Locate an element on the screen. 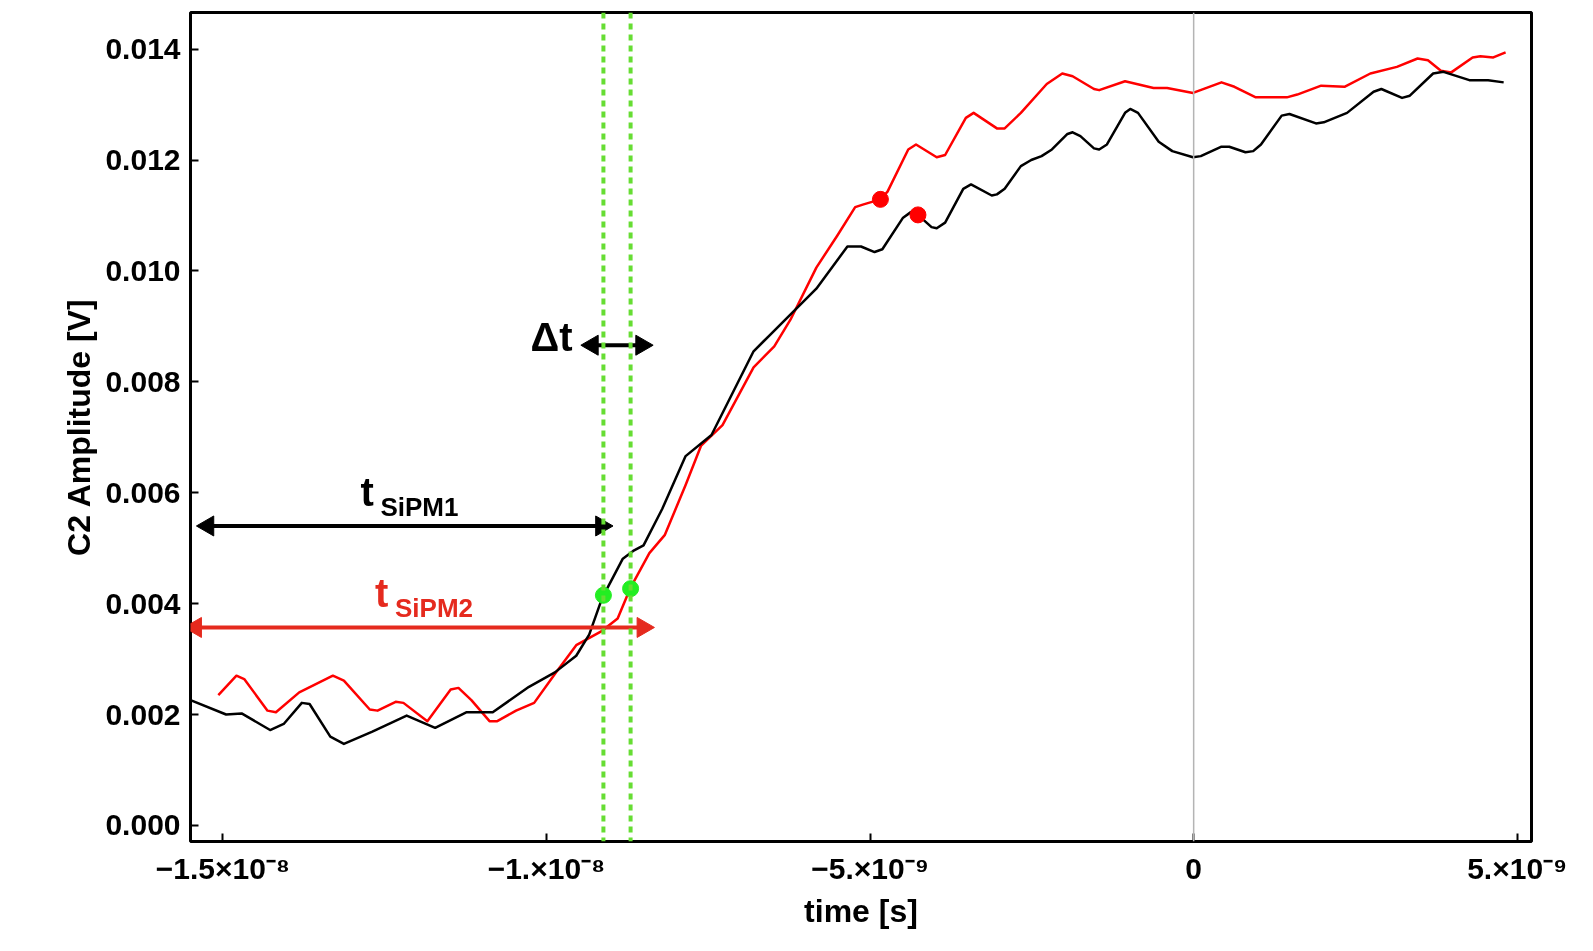 The width and height of the screenshot is (1593, 951). x-tick-label: −1.5×10⁻⁸ is located at coordinates (223, 868).